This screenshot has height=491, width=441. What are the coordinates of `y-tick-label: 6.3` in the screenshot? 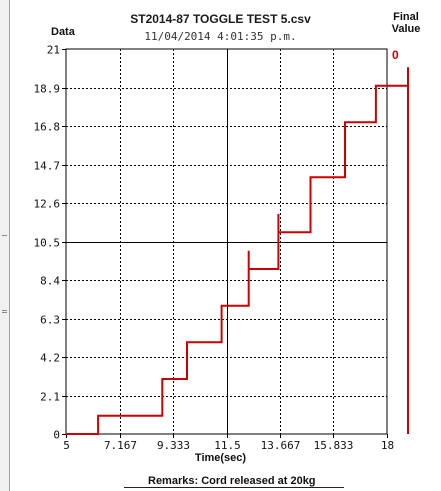 It's located at (50, 320).